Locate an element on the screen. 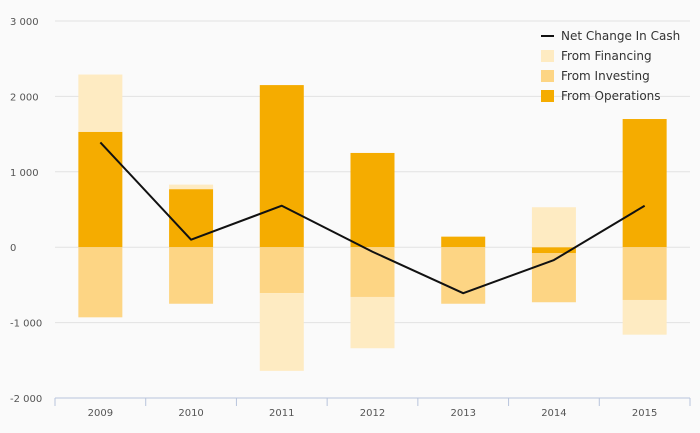 The height and width of the screenshot is (433, 700). bar-from-operations-2009 is located at coordinates (100, 189).